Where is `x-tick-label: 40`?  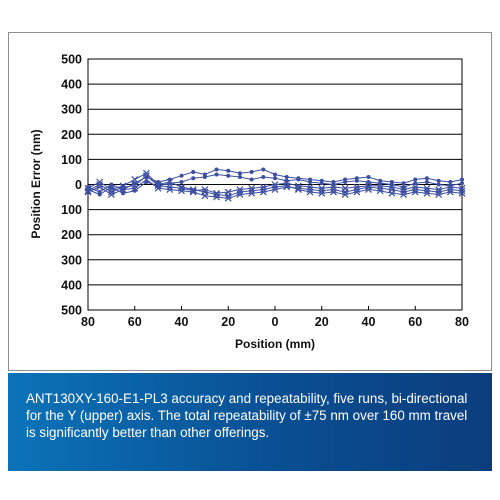
x-tick-label: 40 is located at coordinates (369, 322).